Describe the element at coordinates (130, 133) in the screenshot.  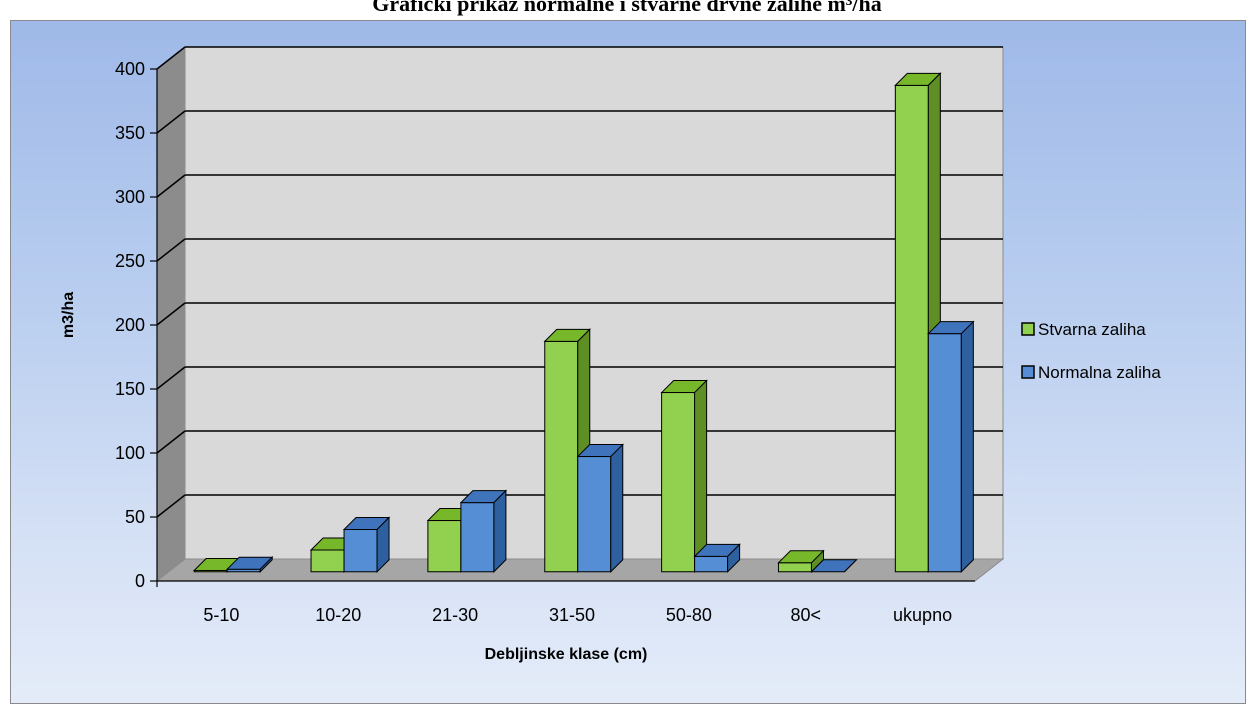
I see `y-tick-label: 350` at that location.